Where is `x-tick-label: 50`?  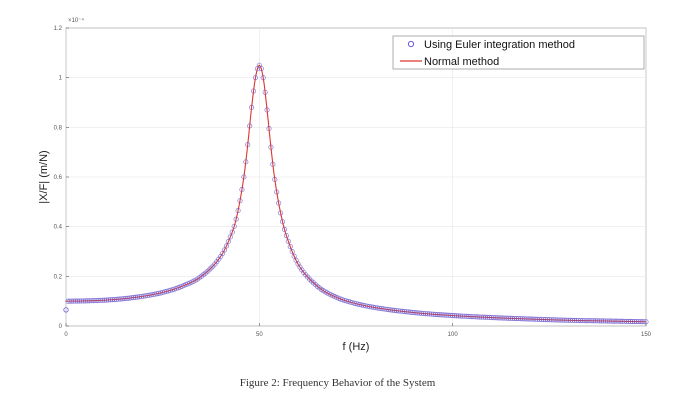
x-tick-label: 50 is located at coordinates (259, 335).